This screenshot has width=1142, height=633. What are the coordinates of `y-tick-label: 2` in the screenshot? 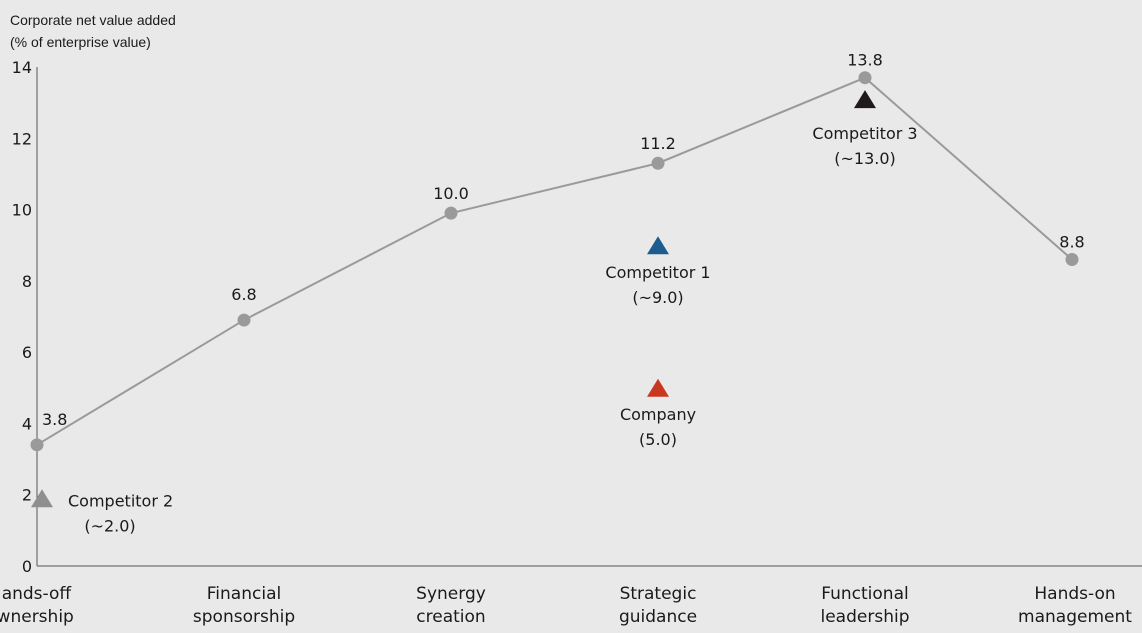 It's located at (27, 495).